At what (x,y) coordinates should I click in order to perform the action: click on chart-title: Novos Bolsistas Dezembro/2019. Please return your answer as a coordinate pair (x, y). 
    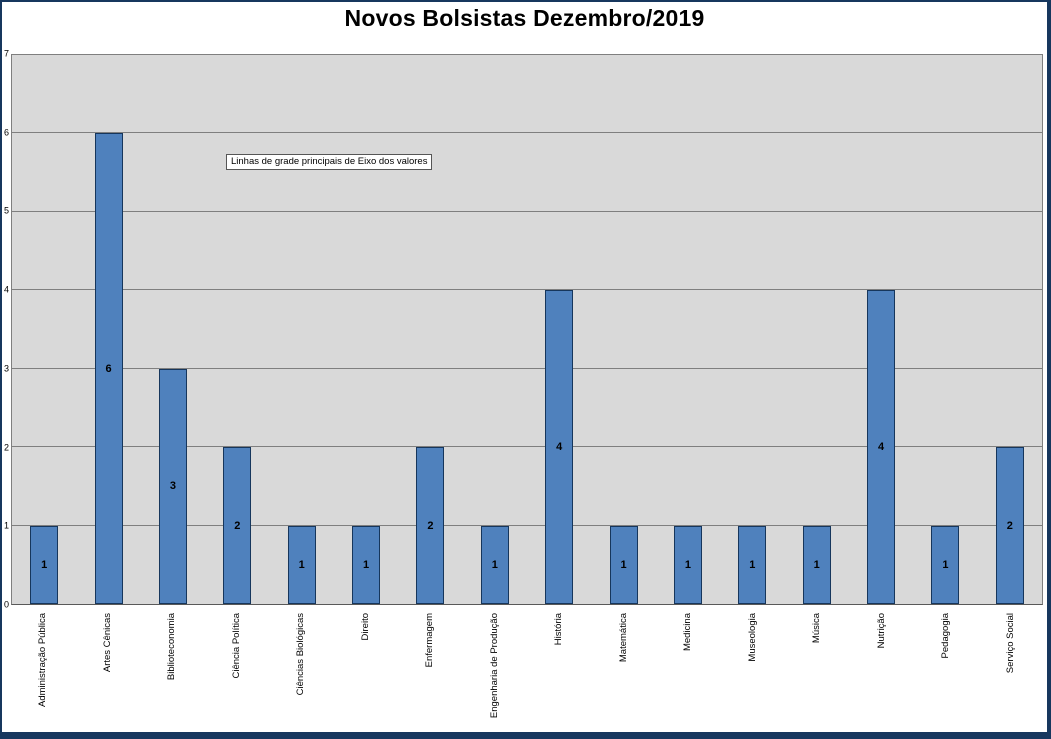
    Looking at the image, I should click on (524, 18).